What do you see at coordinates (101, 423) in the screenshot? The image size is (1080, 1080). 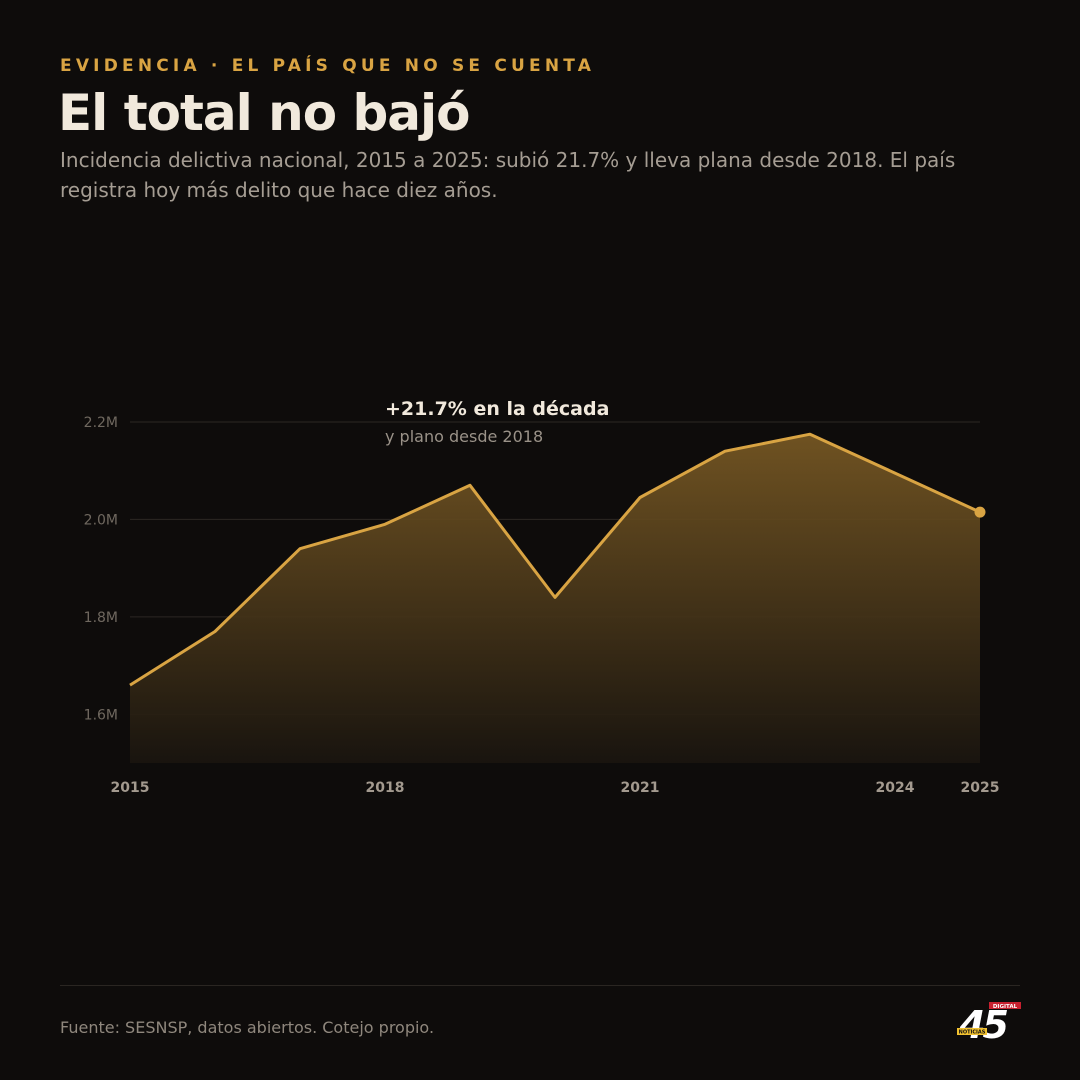 I see `y-tick-label: 2.2M` at bounding box center [101, 423].